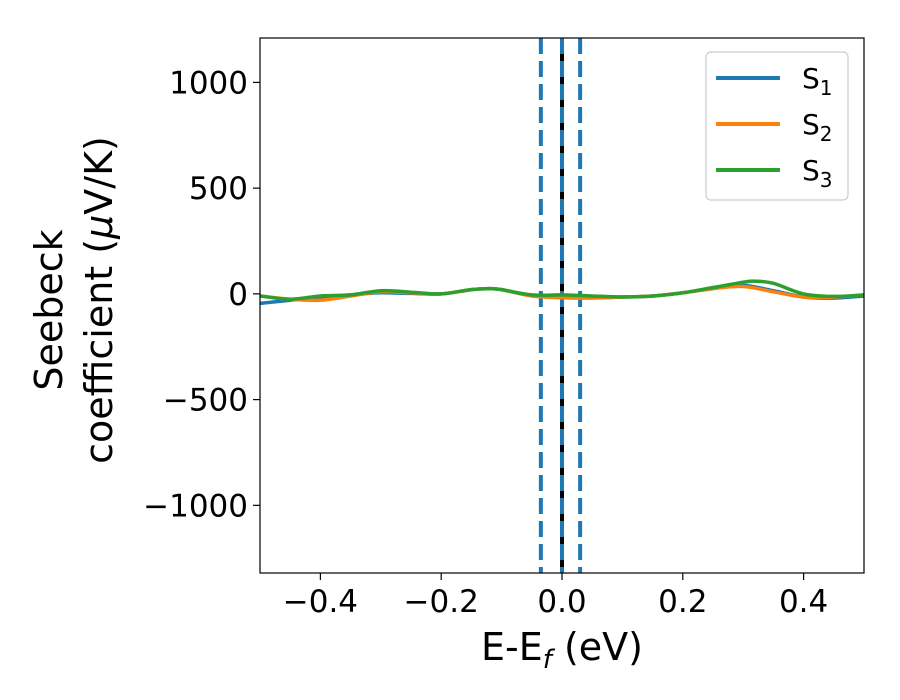  What do you see at coordinates (99, 175) in the screenshot?
I see `y-axis-title-suffix: V/K)` at bounding box center [99, 175].